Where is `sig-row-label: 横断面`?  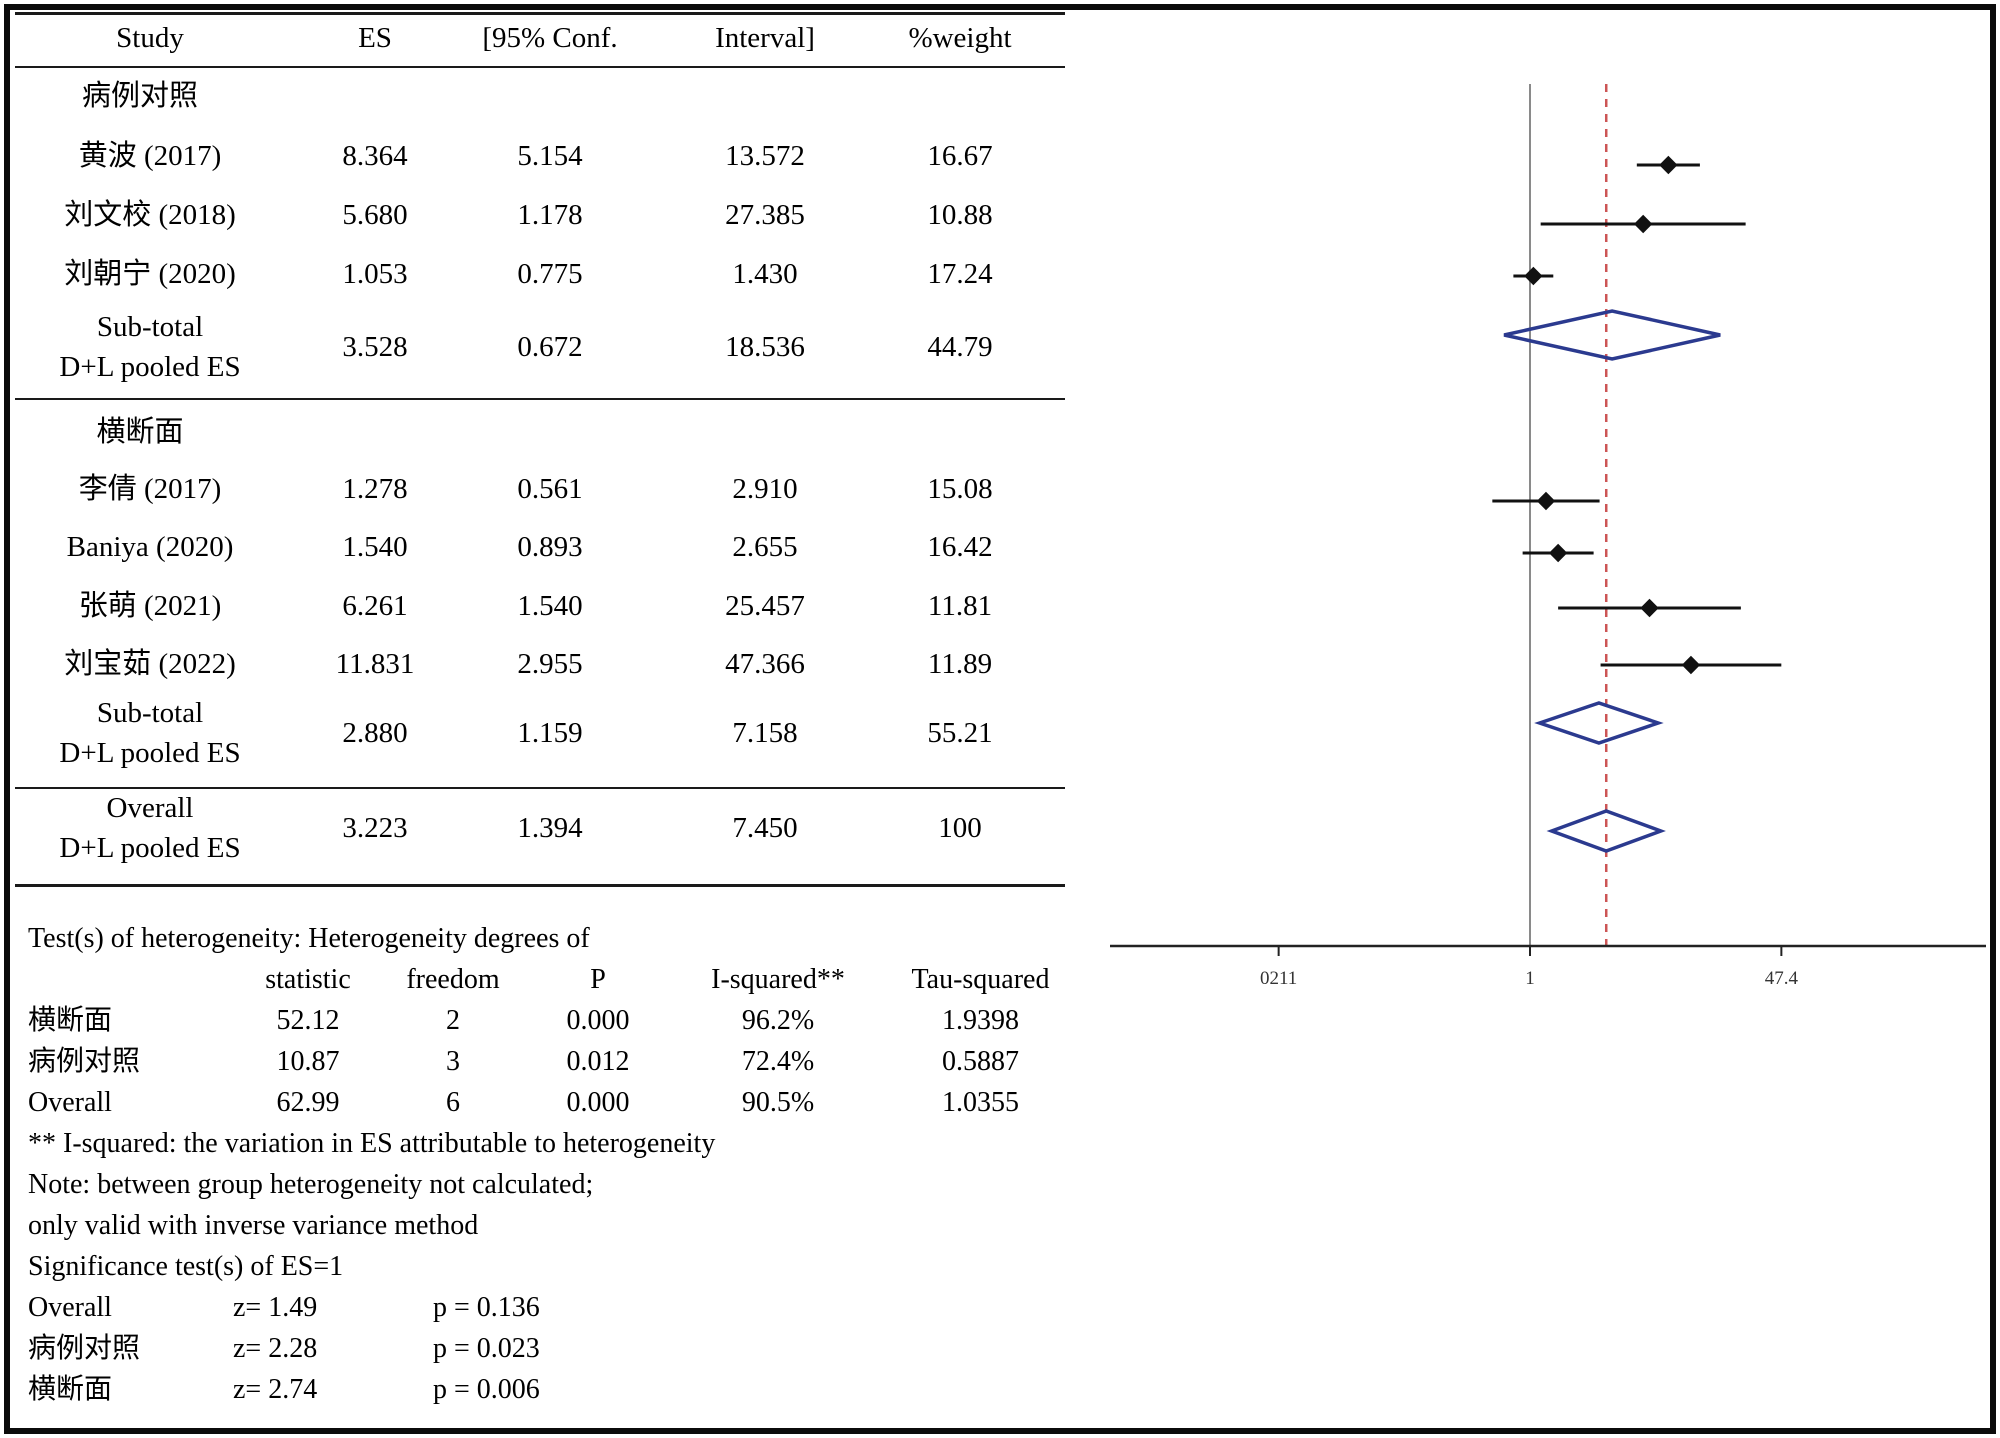 sig-row-label: 横断面 is located at coordinates (70, 1389).